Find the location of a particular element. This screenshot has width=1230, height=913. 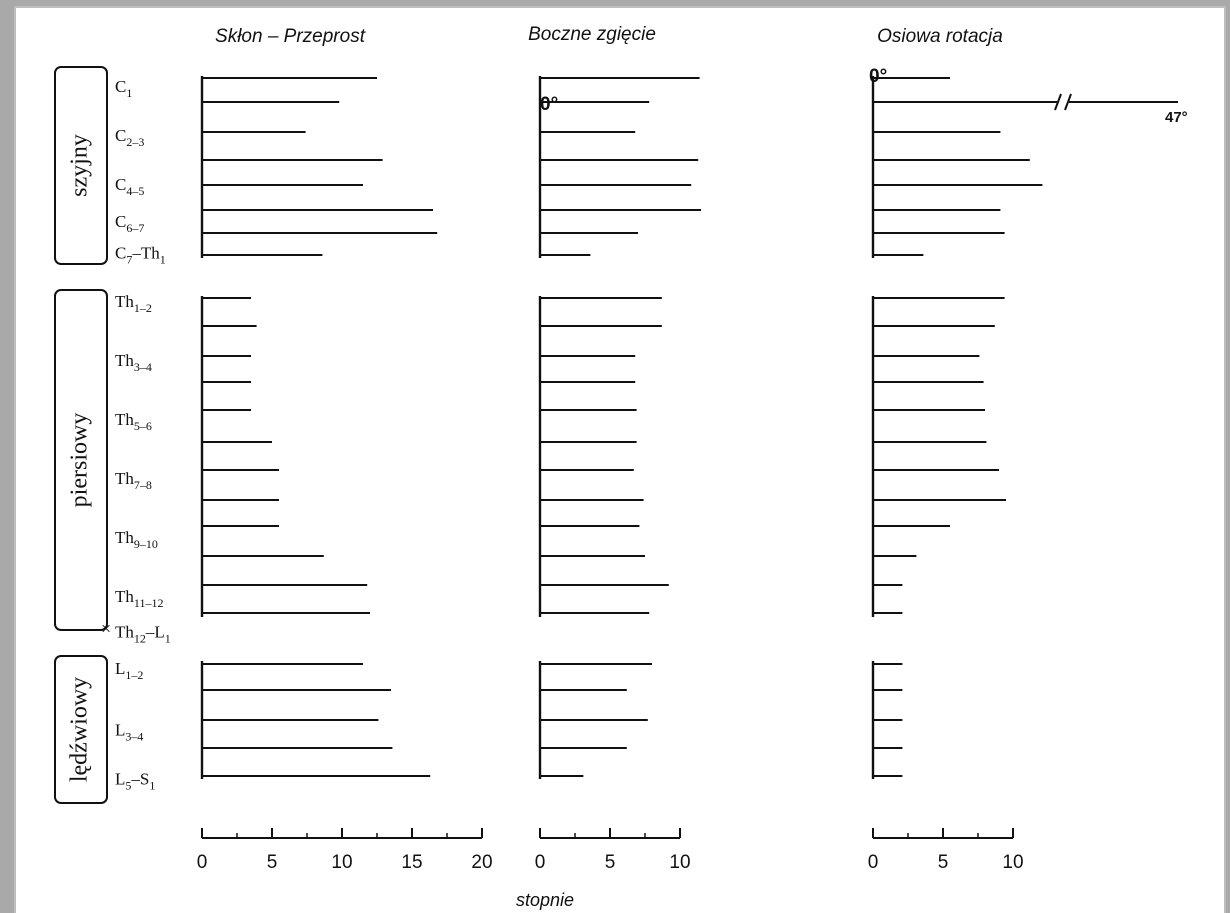

segment-label-lumbar-0: L1–2 is located at coordinates (129, 670).